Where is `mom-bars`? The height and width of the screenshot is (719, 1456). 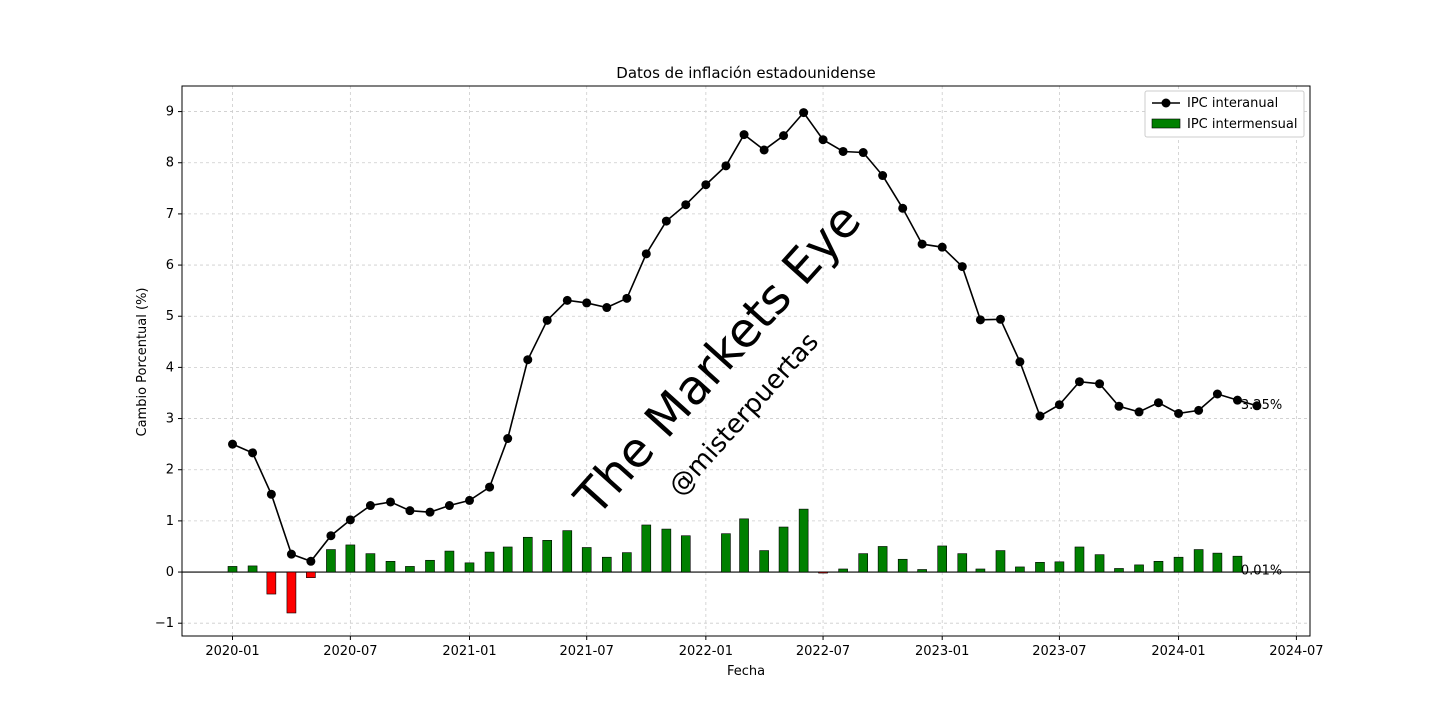
mom-bars is located at coordinates (744, 561).